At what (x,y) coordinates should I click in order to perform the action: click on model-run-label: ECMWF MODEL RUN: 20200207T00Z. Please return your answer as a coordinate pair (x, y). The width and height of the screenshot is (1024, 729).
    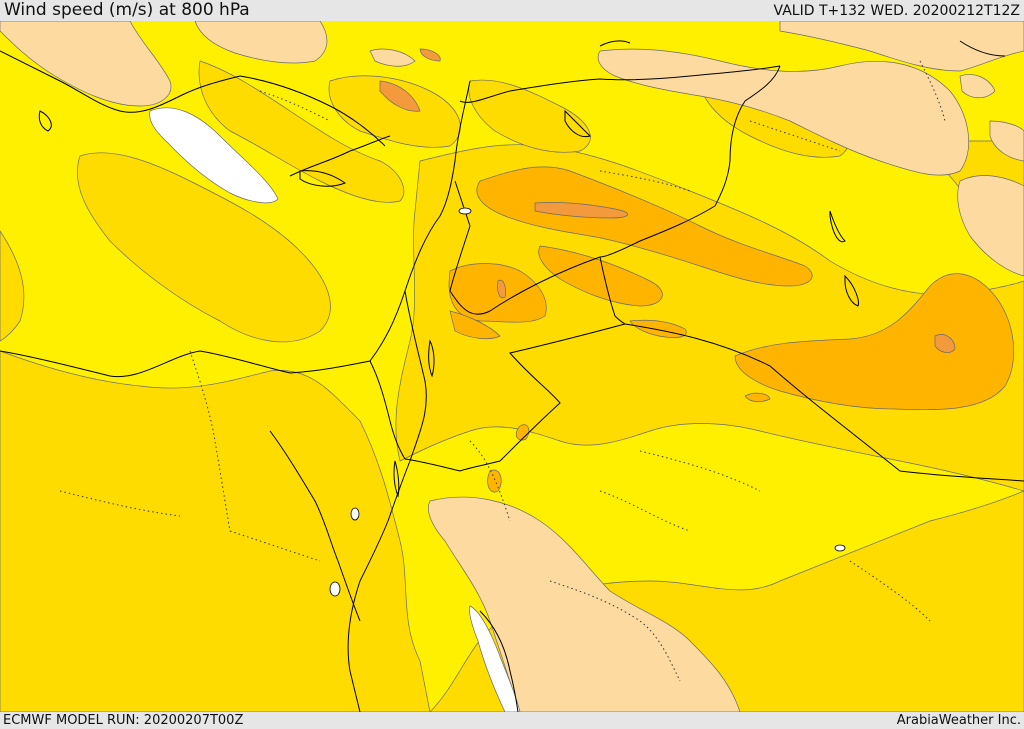
    Looking at the image, I should click on (123, 720).